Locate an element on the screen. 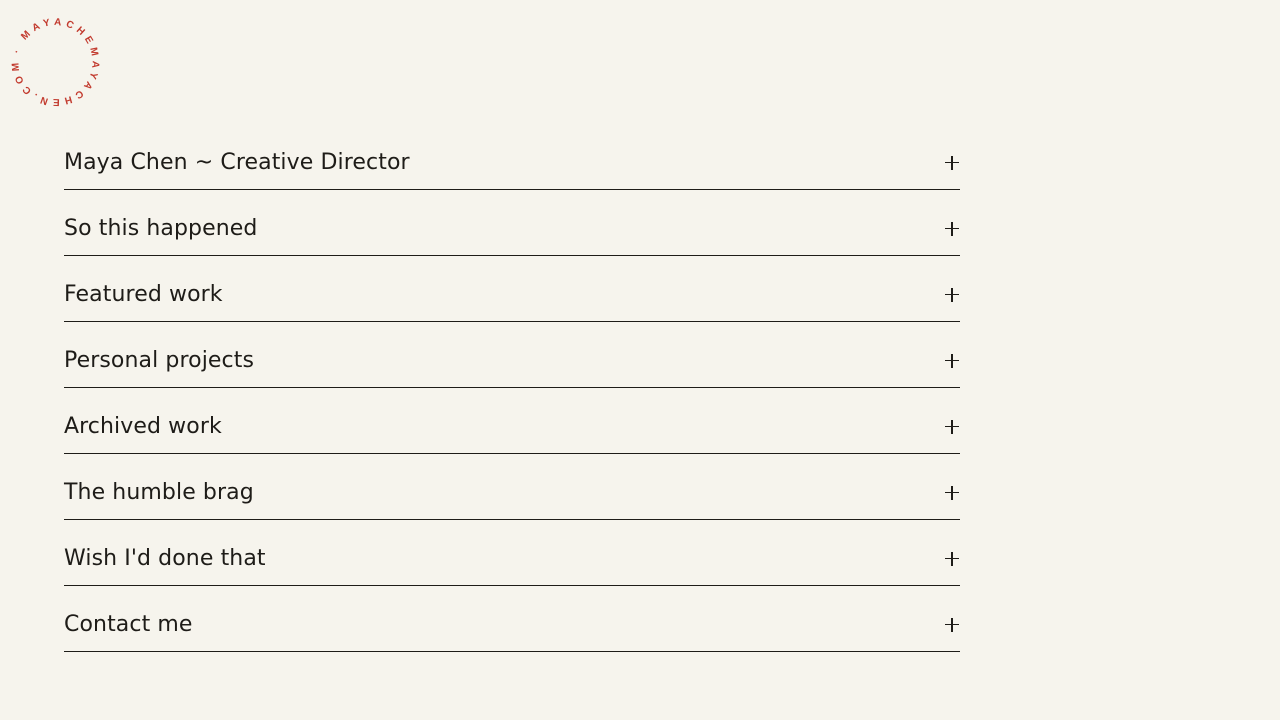 This screenshot has width=1280, height=720. accordion-item-label: Contact me is located at coordinates (128, 624).